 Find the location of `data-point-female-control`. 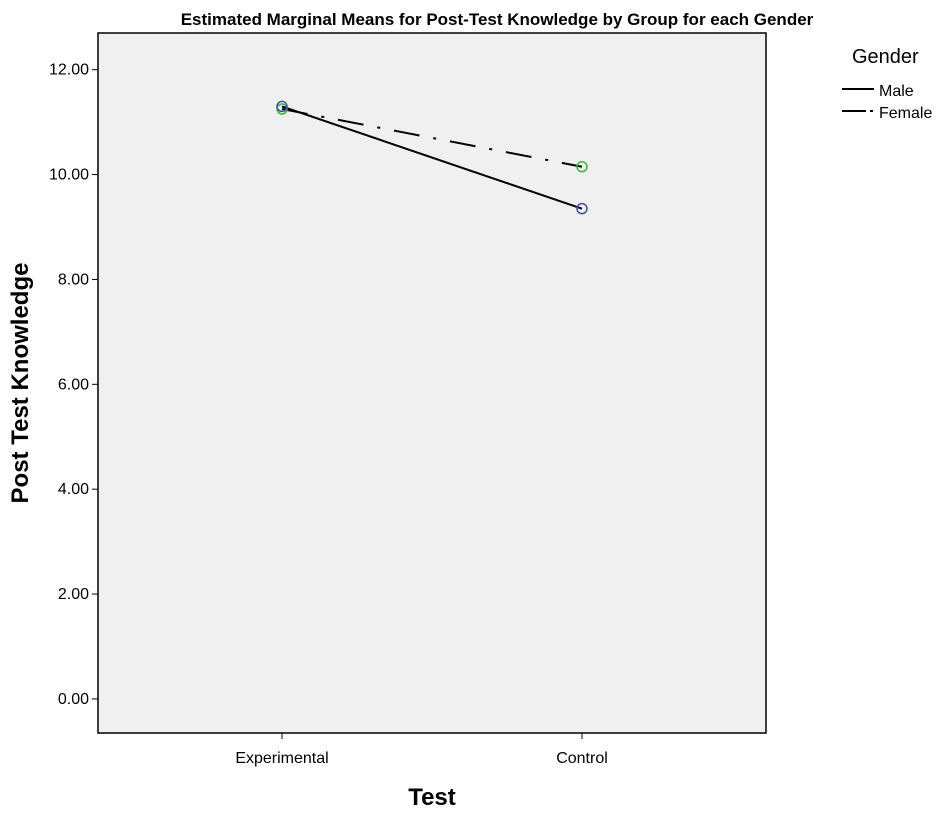

data-point-female-control is located at coordinates (582, 166).